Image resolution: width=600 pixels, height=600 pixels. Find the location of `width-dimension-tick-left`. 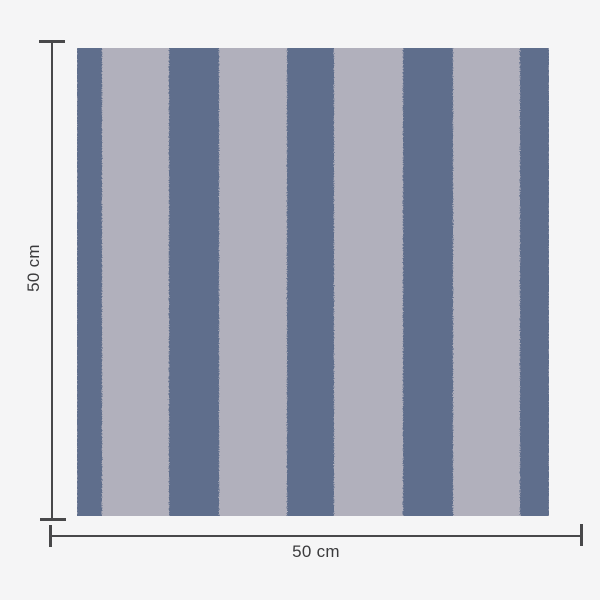

width-dimension-tick-left is located at coordinates (50, 536).